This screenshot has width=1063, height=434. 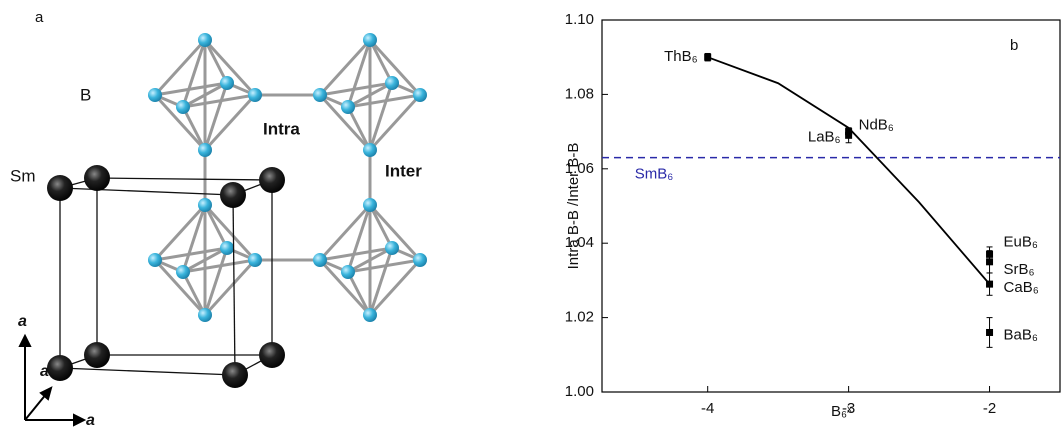 What do you see at coordinates (876, 125) in the screenshot?
I see `point-label: NdB₆` at bounding box center [876, 125].